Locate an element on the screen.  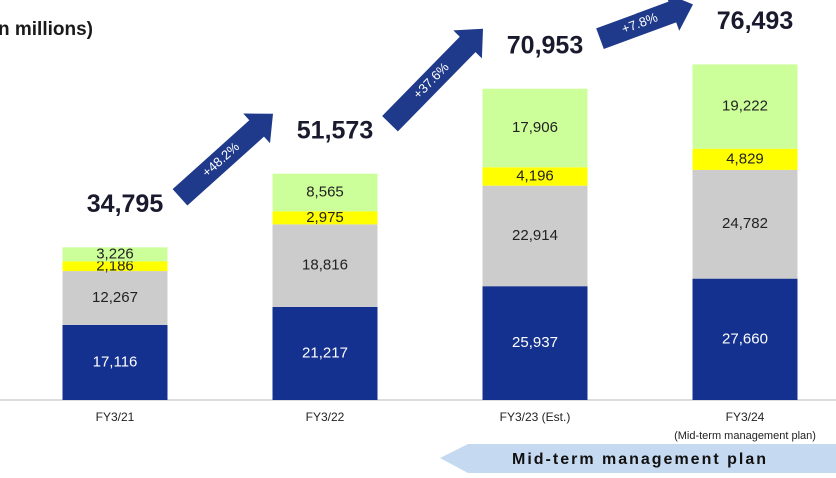
value-label: 12,267 is located at coordinates (115, 297).